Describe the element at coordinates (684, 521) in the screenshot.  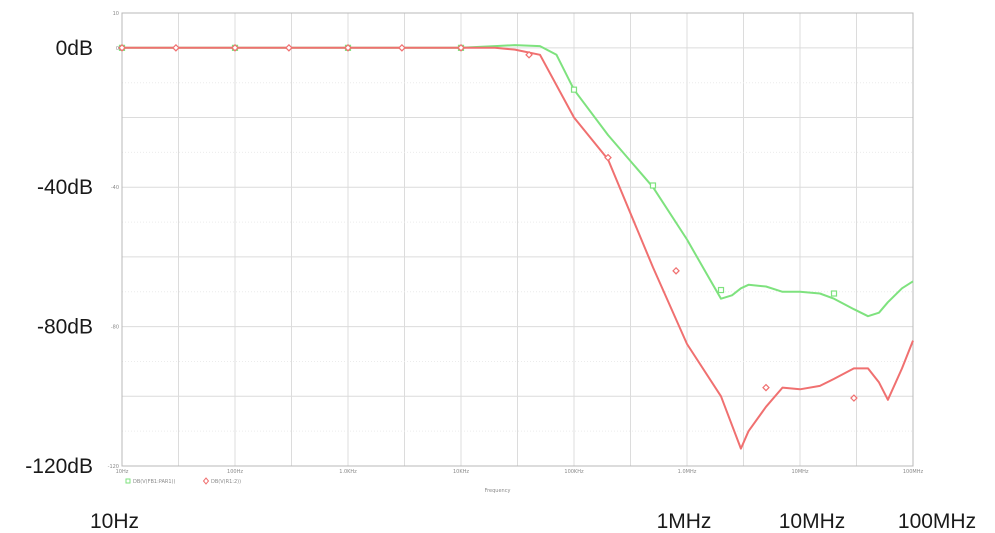
I see `x-tick-label: 1MHz` at that location.